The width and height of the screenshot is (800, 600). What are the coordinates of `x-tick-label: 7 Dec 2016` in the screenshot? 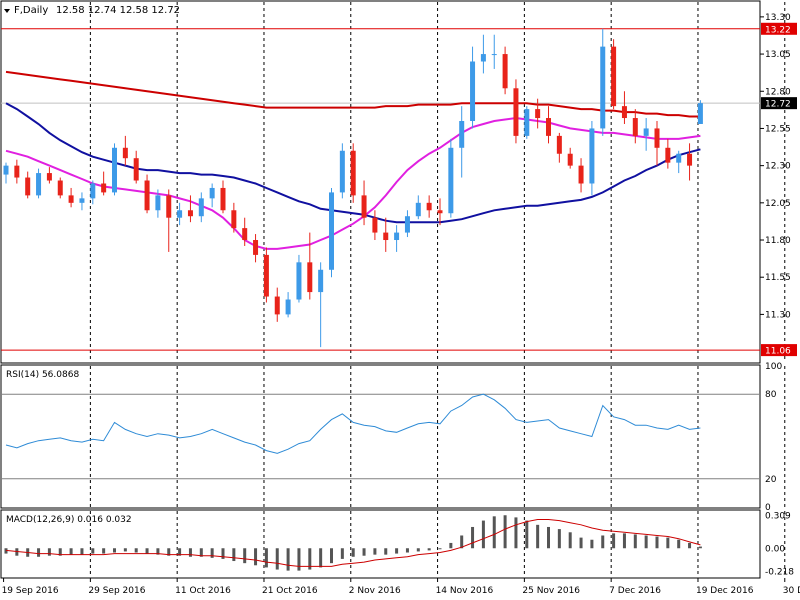 It's located at (635, 591).